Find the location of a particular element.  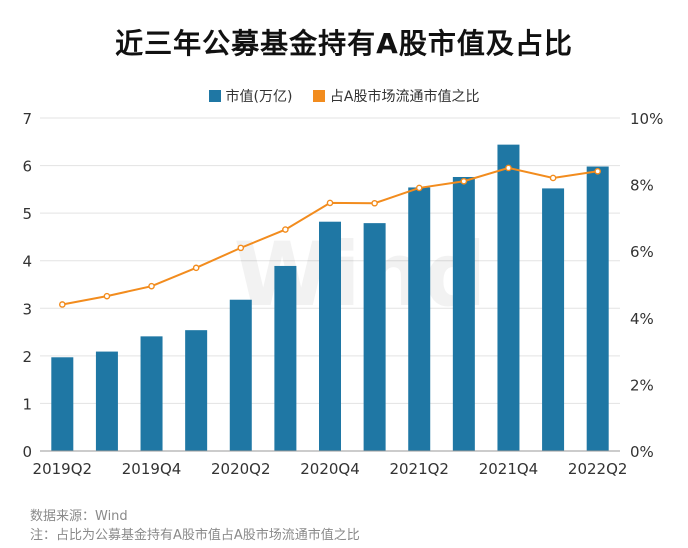

y-left-tick-label: 5 is located at coordinates (27, 214).